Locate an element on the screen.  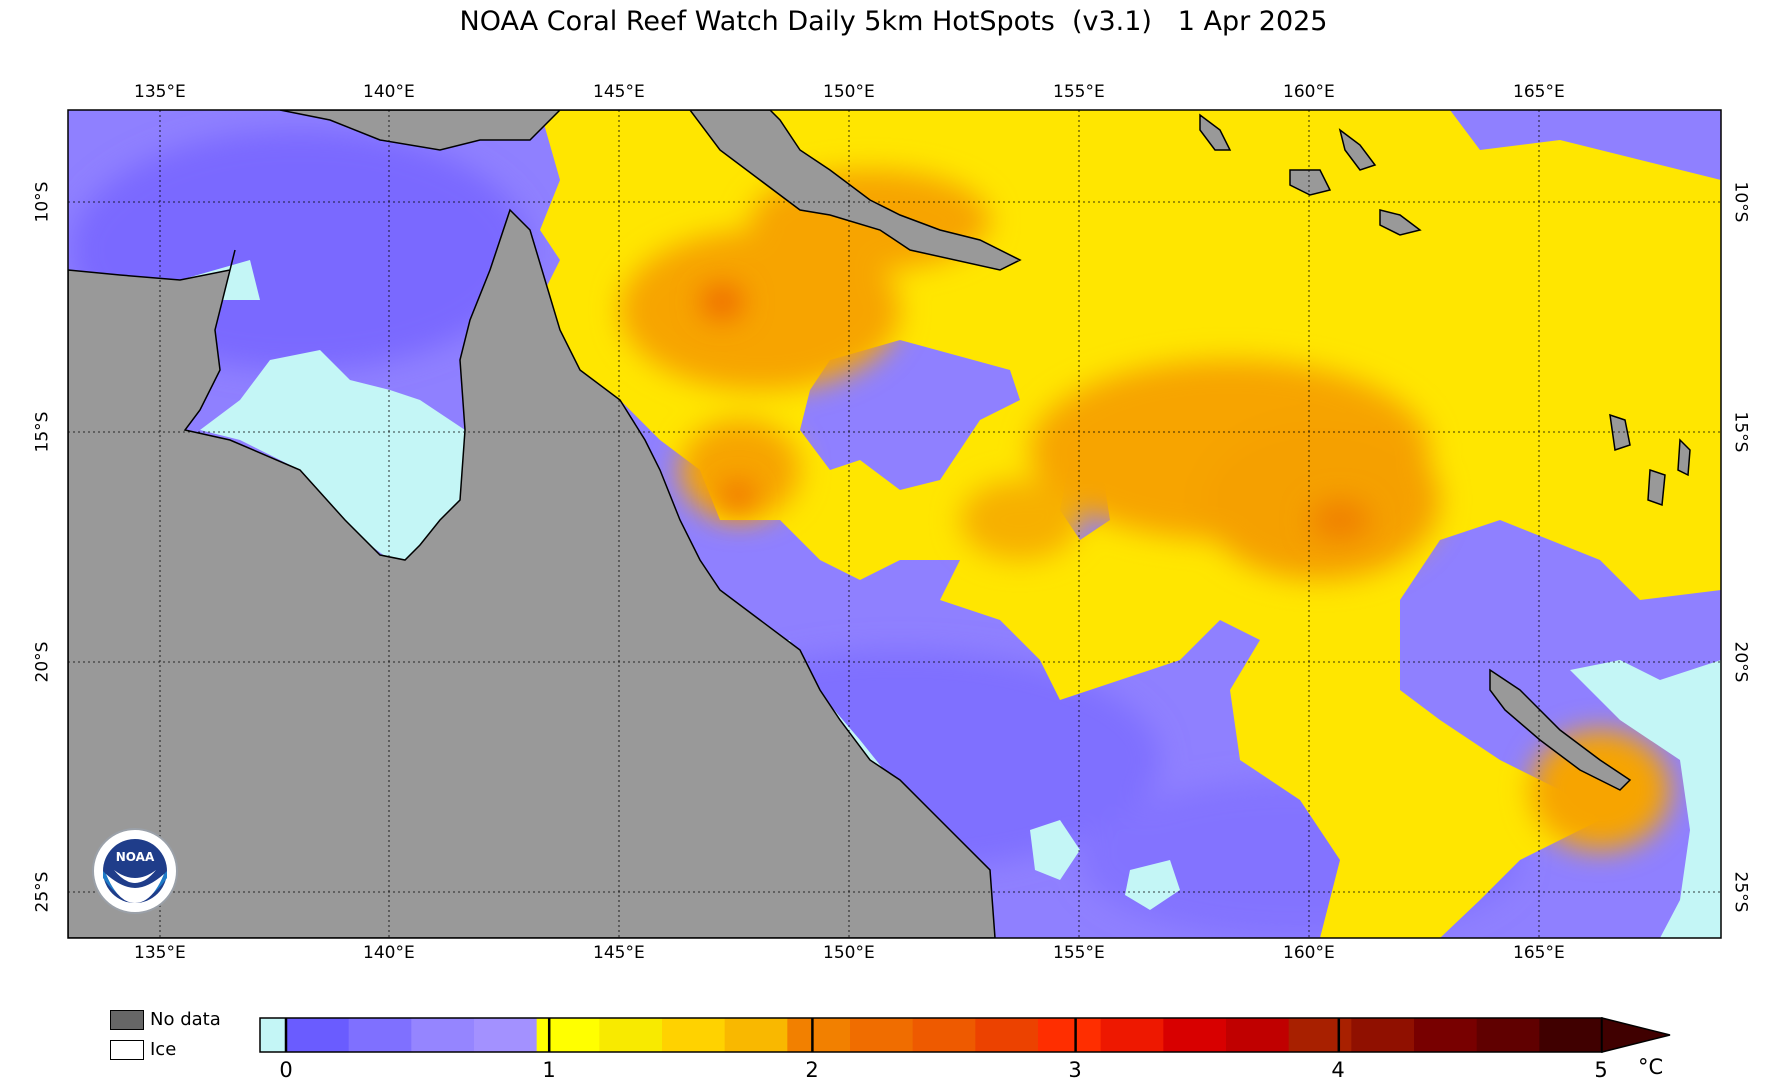
lon-tick-top: 160°E is located at coordinates (1309, 92).